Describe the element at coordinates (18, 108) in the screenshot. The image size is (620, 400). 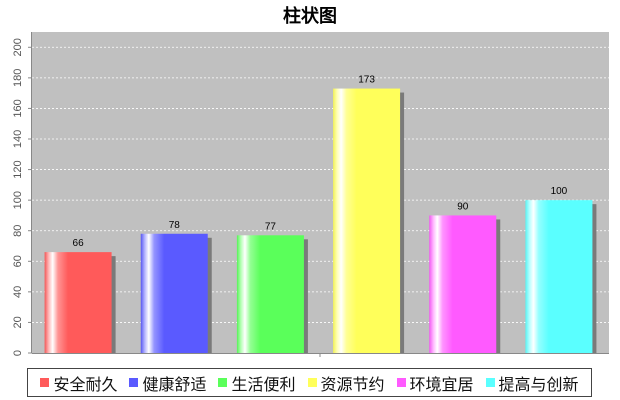
I see `y-tick-label: 160` at that location.